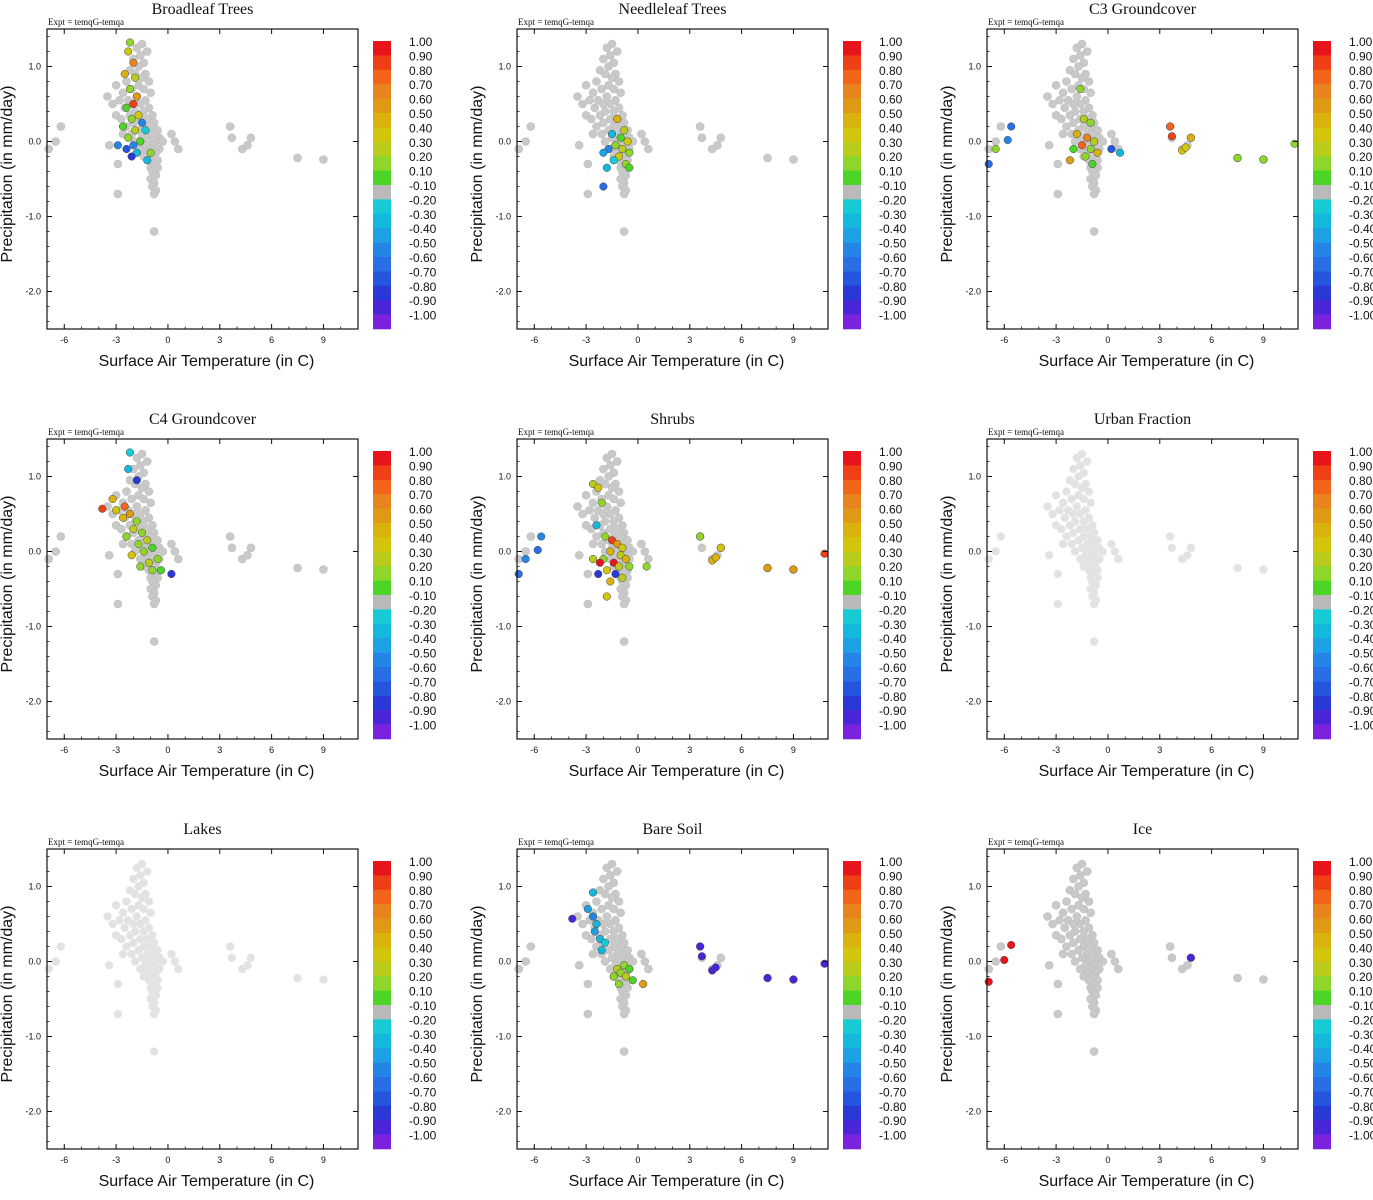 The image size is (1373, 1200). What do you see at coordinates (64, 340) in the screenshot?
I see `x-tick-label: -6` at bounding box center [64, 340].